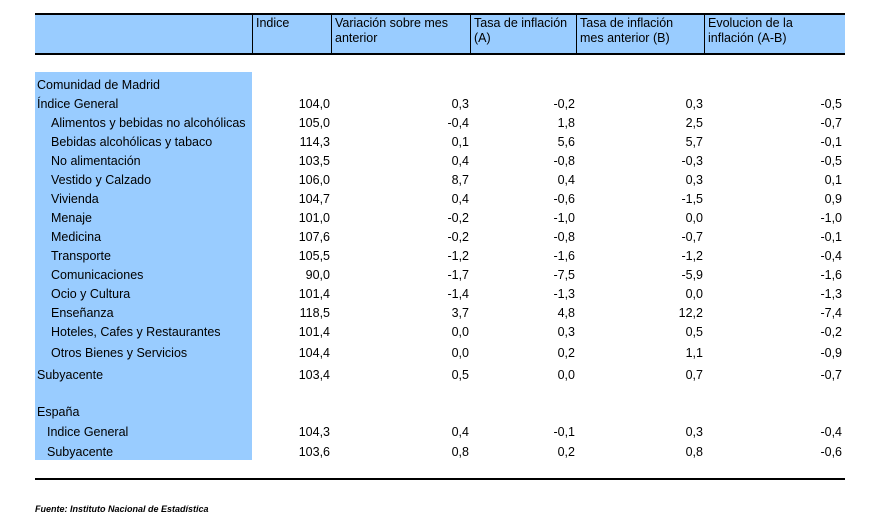 This screenshot has width=876, height=526. I want to click on cell-indice: 103,6, so click(314, 452).